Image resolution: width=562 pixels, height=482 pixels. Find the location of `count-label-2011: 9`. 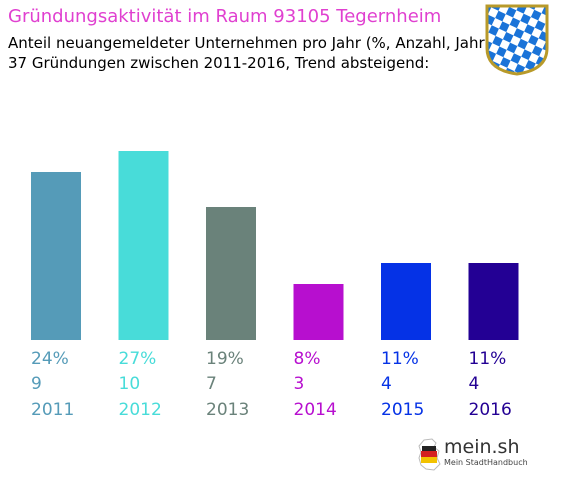

count-label-2011: 9 is located at coordinates (36, 384).